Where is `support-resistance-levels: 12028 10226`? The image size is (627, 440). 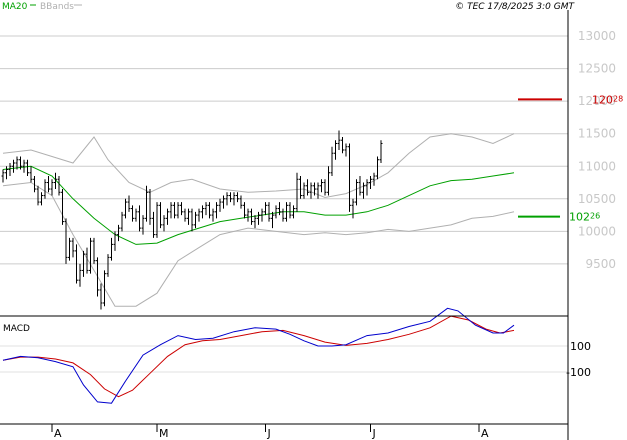 support-resistance-levels: 12028 10226 is located at coordinates (570, 158).